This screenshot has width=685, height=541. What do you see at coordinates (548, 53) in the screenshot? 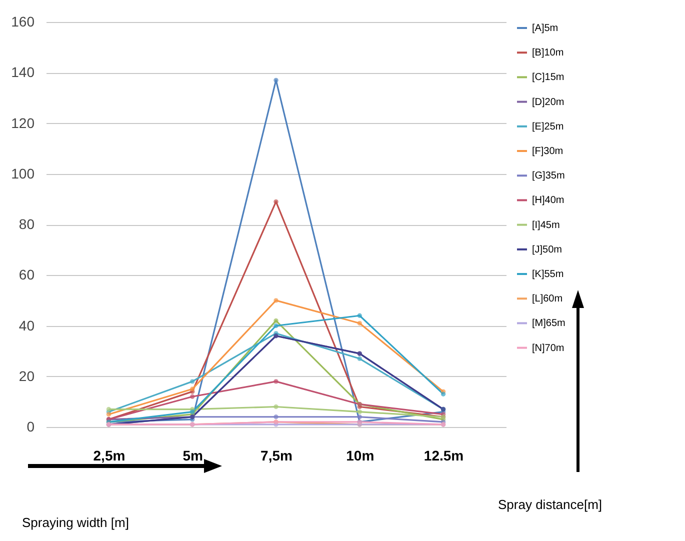
I see `legend-label: [B]10m` at bounding box center [548, 53].